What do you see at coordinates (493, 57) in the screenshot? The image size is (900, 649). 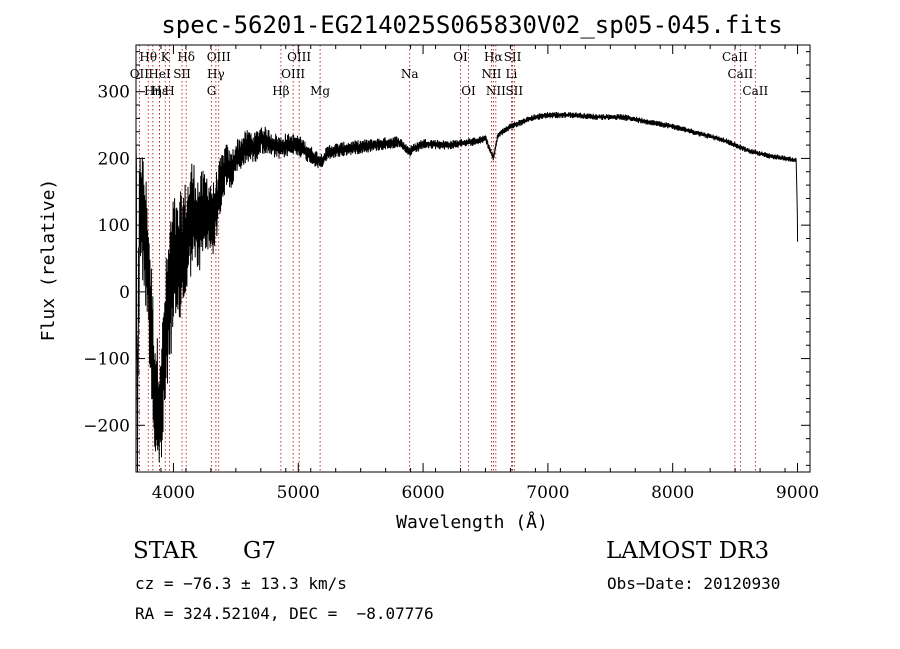 I see `line-marker-label: Hα` at bounding box center [493, 57].